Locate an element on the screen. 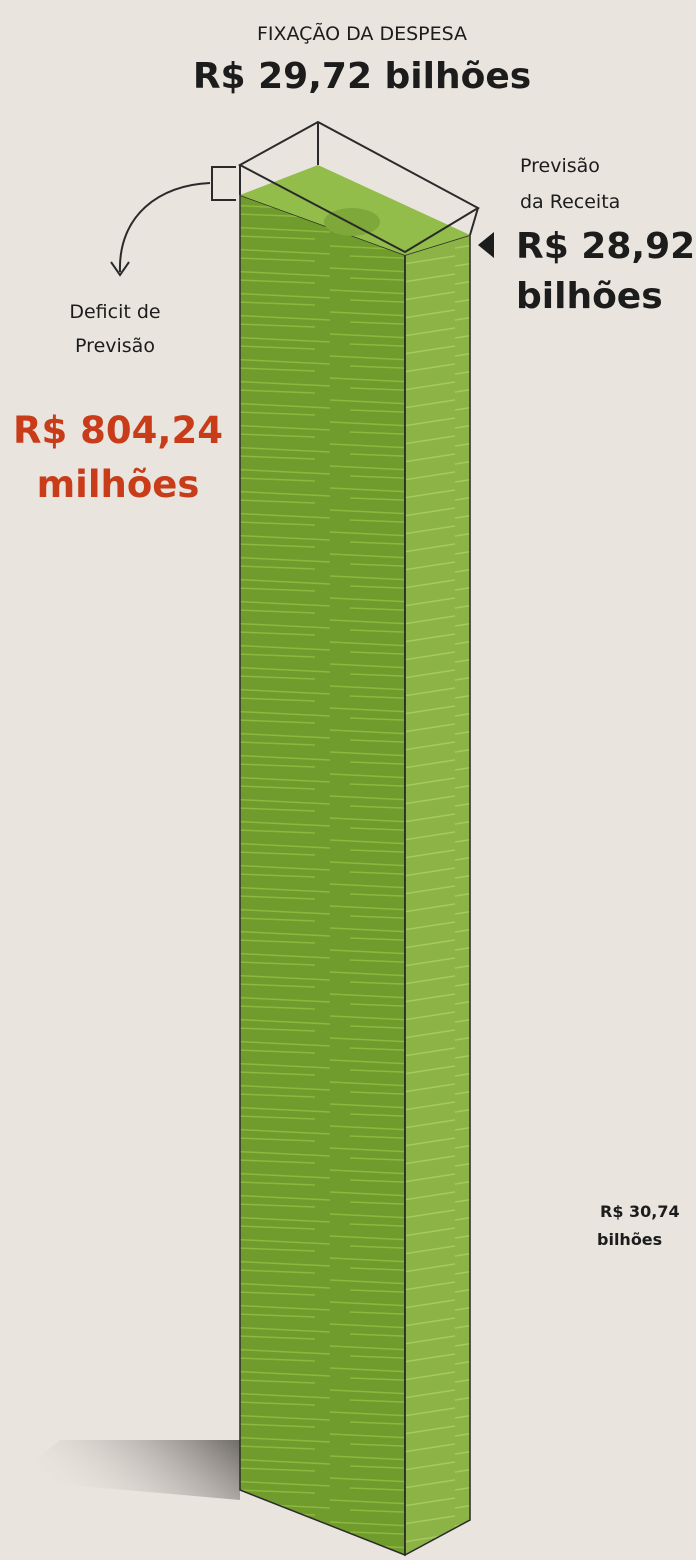  deficit-value: R$ 804,24 is located at coordinates (118, 430).